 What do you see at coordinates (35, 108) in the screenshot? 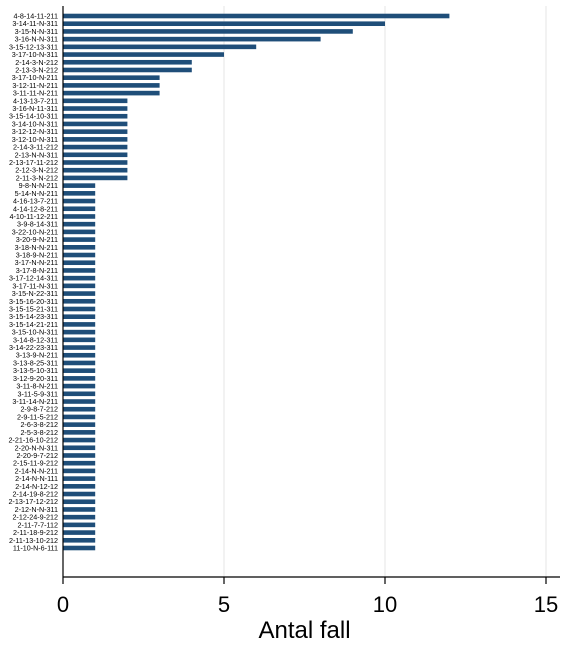
I see `category-label: 3-16-N-11-311` at bounding box center [35, 108].